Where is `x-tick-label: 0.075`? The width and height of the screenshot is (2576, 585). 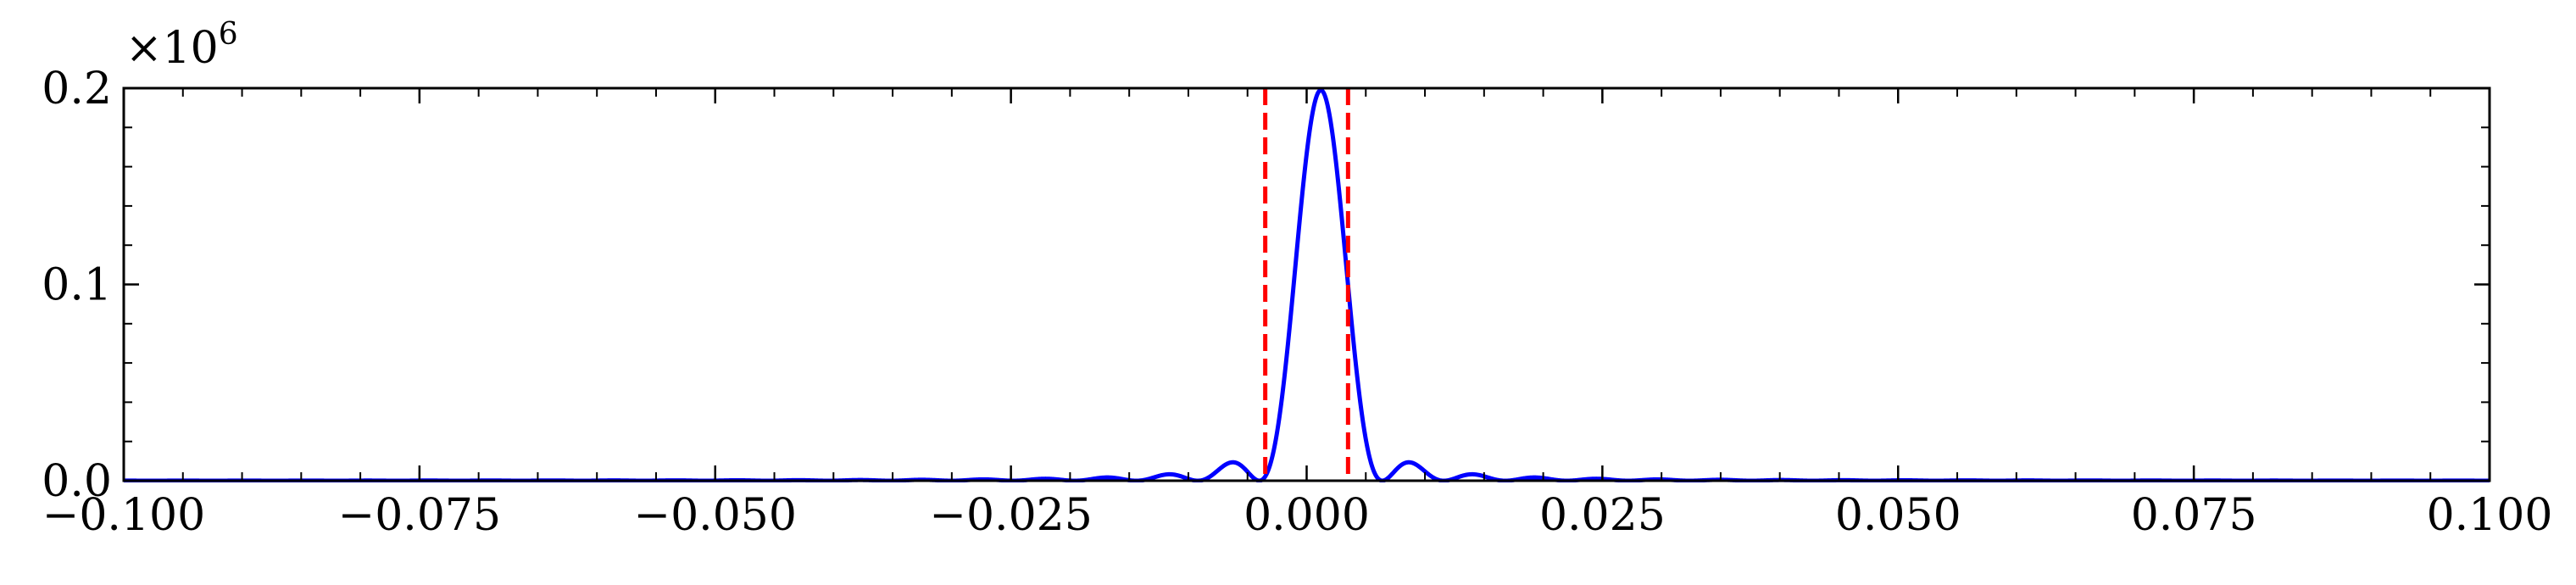
x-tick-label: 0.075 is located at coordinates (2194, 515).